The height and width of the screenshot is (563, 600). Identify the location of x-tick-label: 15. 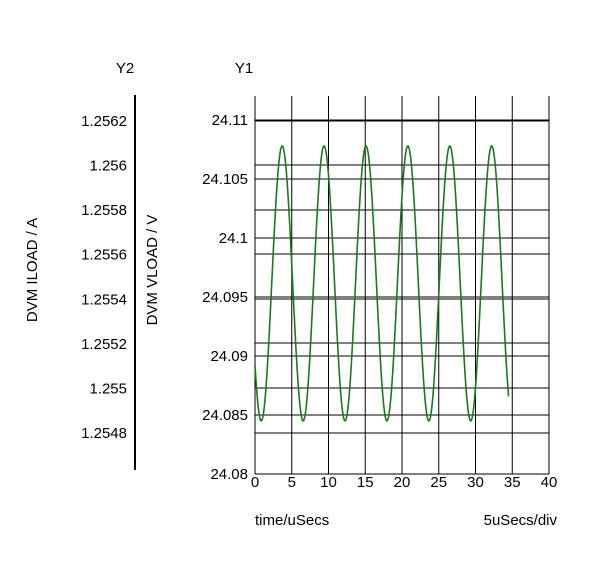
(365, 482).